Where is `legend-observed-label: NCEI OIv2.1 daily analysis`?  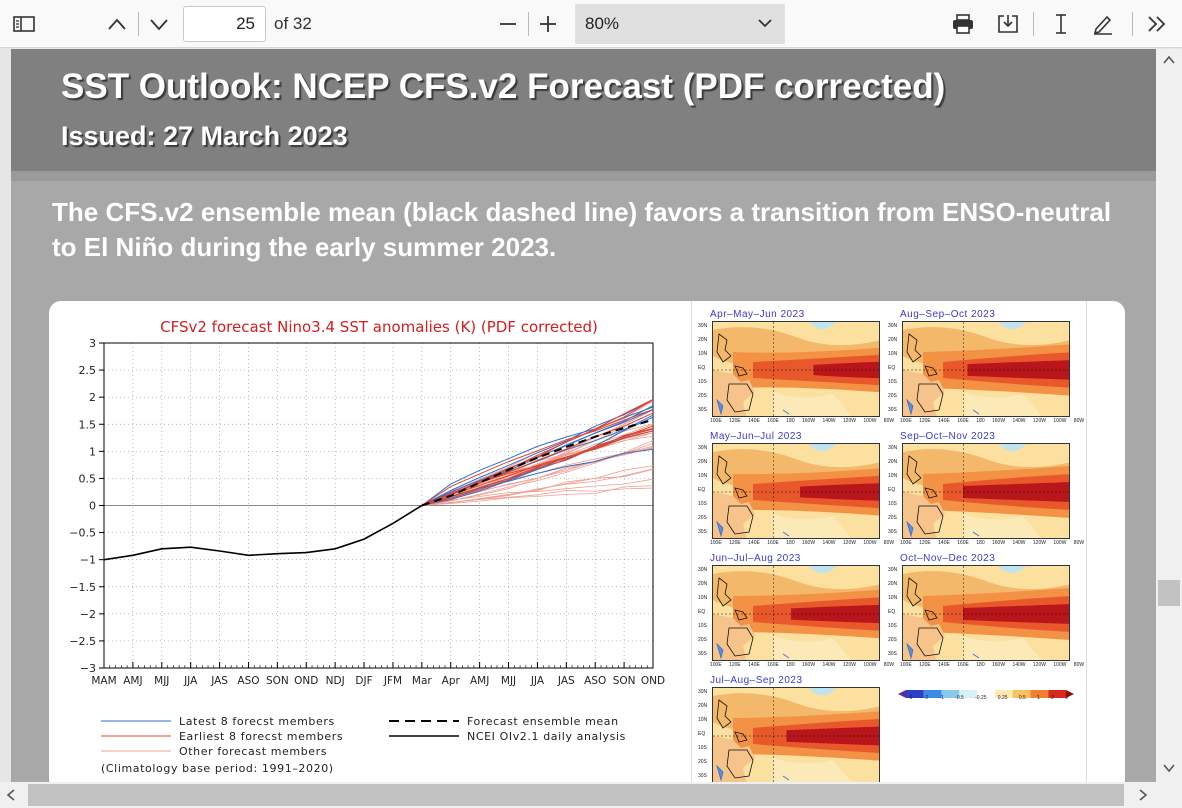
legend-observed-label: NCEI OIv2.1 daily analysis is located at coordinates (546, 736).